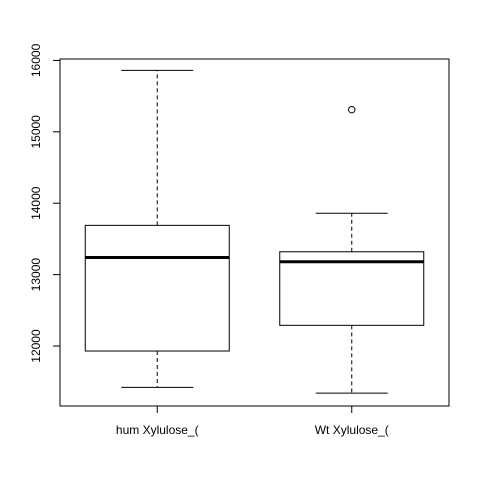 The height and width of the screenshot is (480, 480). Describe the element at coordinates (252, 421) in the screenshot. I see `x-axis: hum Xylulose_( Wt Xylulose_(` at that location.